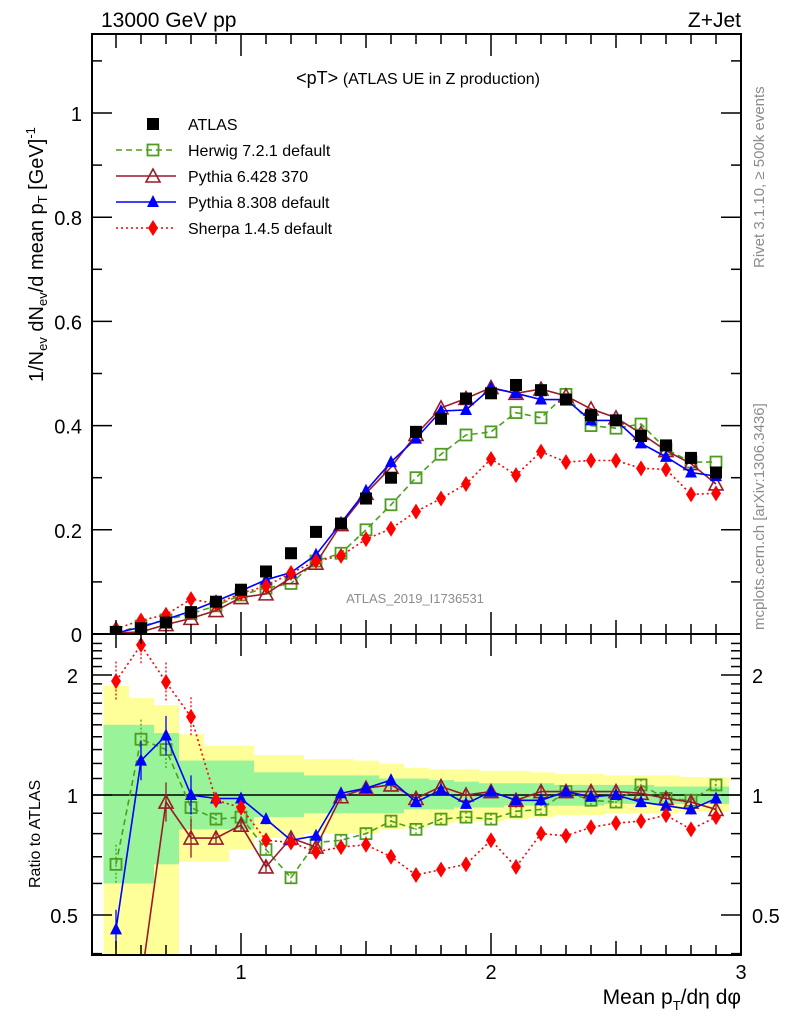 The image size is (786, 1024). Describe the element at coordinates (168, 20) in the screenshot. I see `header-left-label: 13000 GeV pp` at that location.